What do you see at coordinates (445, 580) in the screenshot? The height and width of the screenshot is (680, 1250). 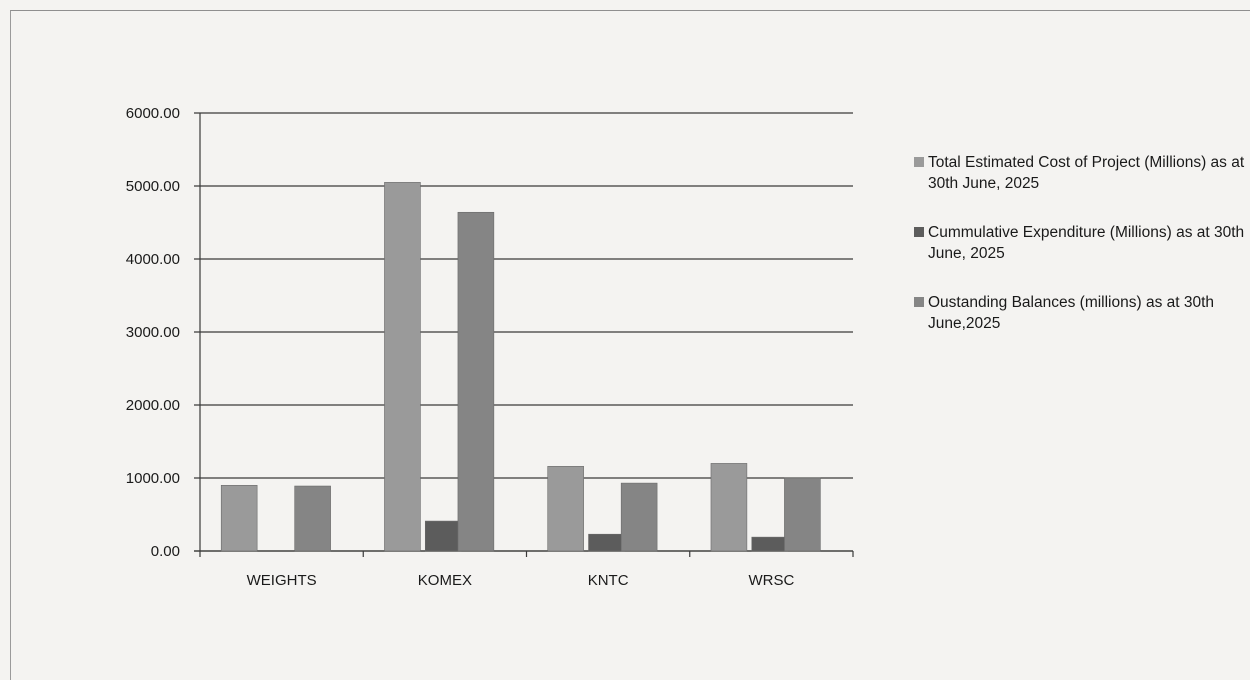 I see `x-category-label: KOMEX` at bounding box center [445, 580].